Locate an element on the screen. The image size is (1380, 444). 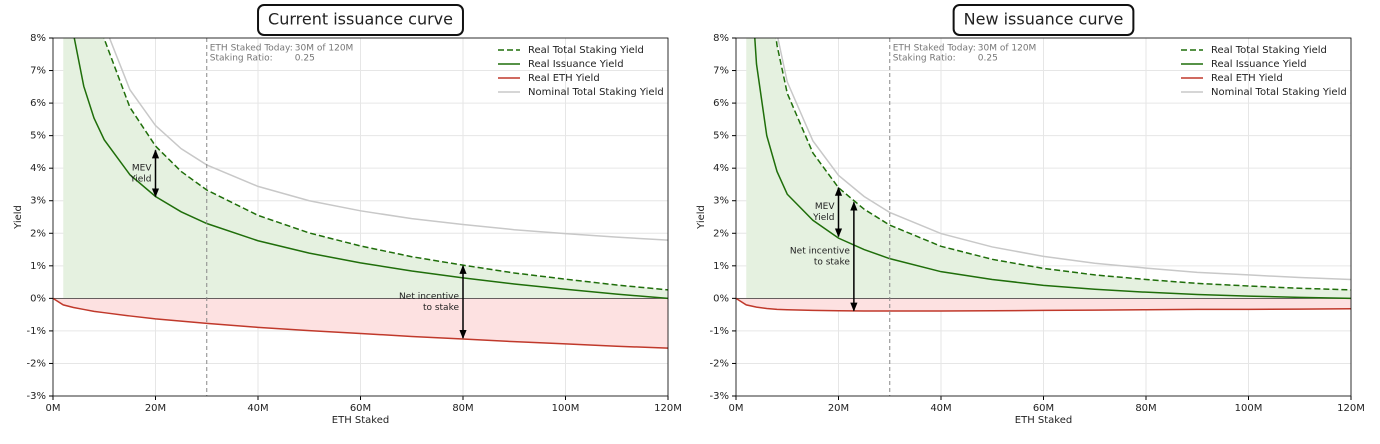
area is located at coordinates (360, 323).